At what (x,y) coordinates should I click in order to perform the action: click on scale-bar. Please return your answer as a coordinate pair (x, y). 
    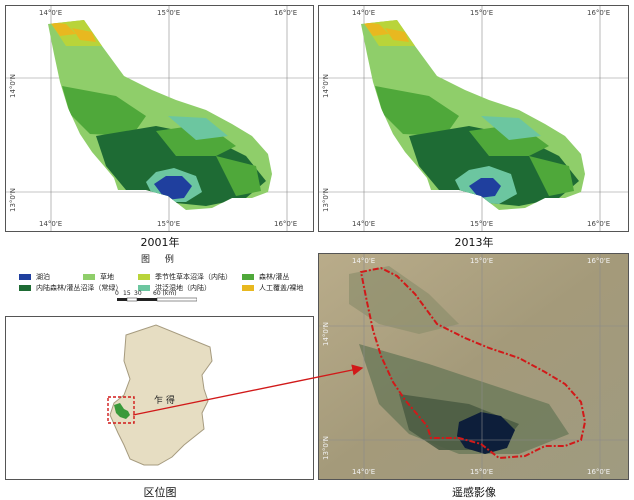
    Looking at the image, I should click on (157, 299).